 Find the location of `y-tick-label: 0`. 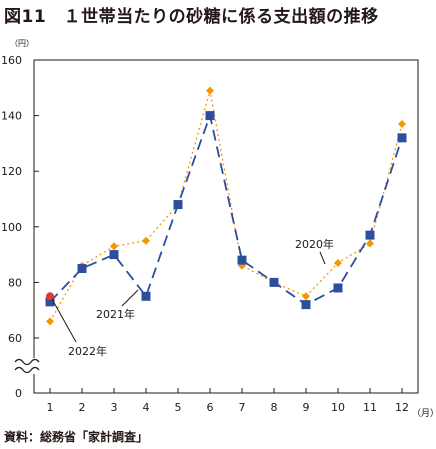

y-tick-label: 0 is located at coordinates (18, 393).